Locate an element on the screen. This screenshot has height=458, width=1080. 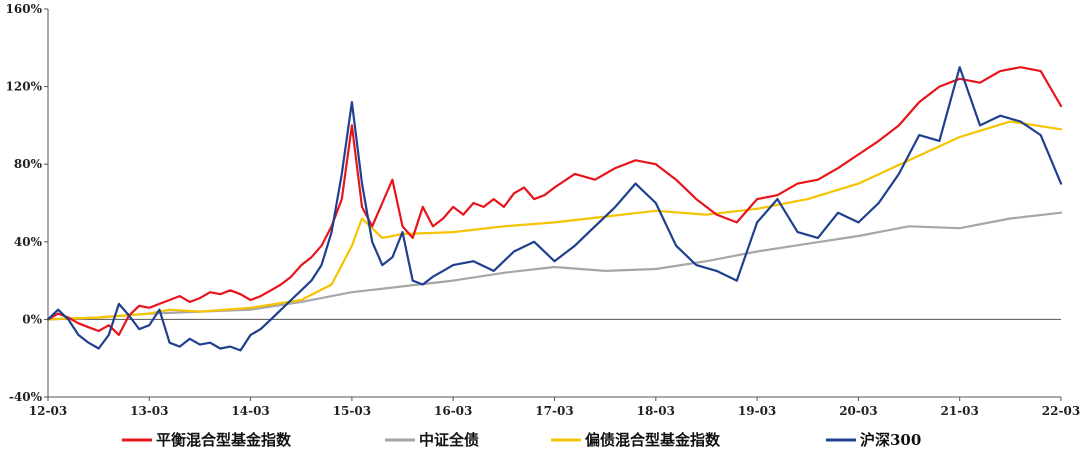
x-tick-label: 19-03 is located at coordinates (757, 411).